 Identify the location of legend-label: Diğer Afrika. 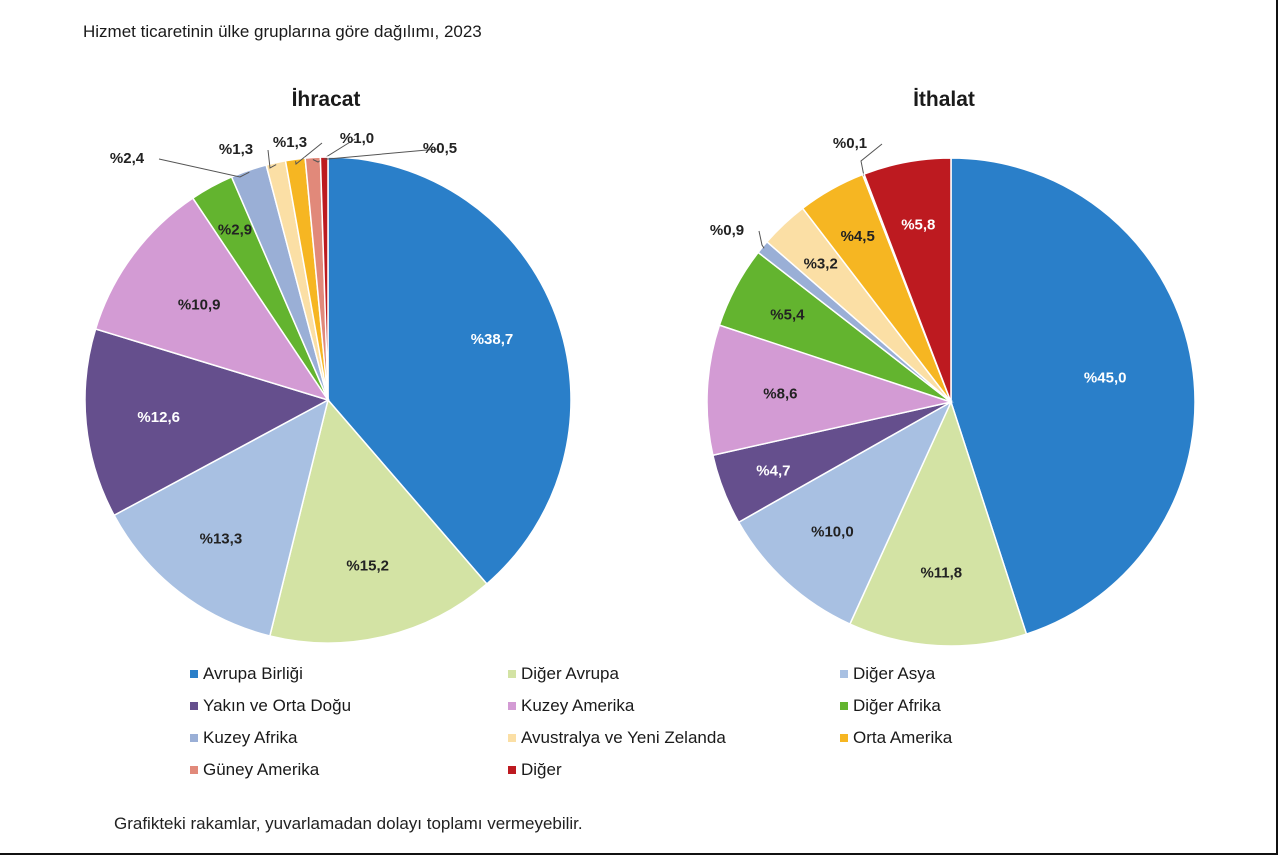
(897, 705).